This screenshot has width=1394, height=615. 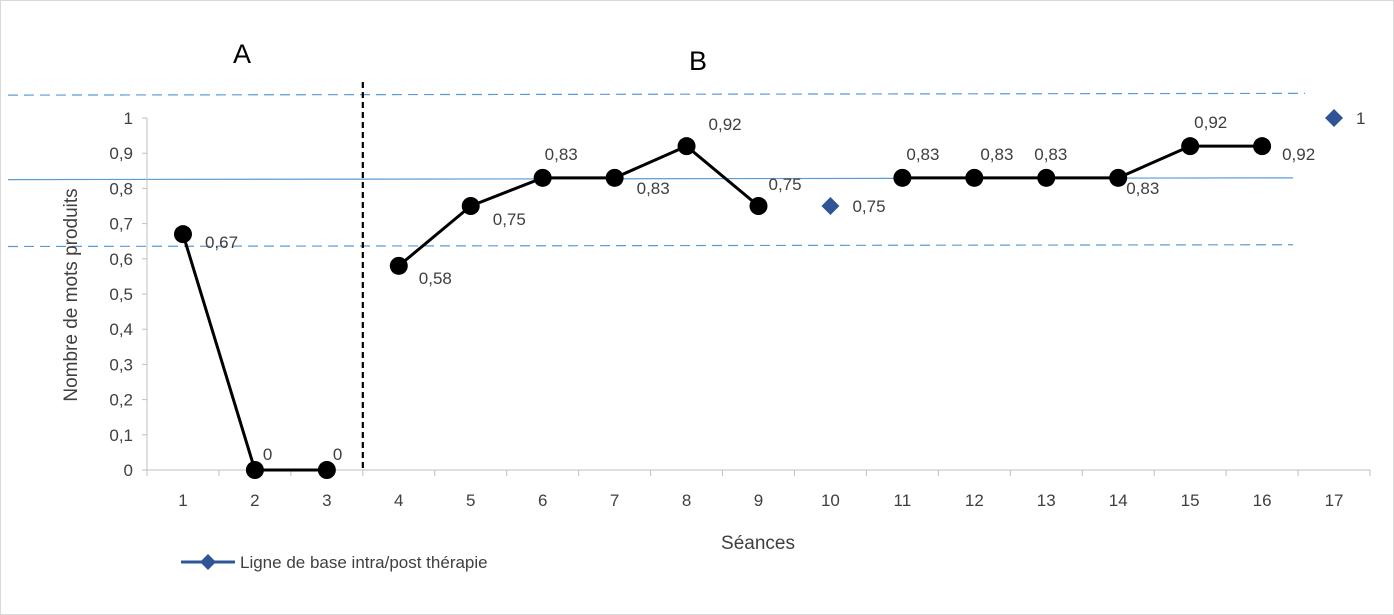 What do you see at coordinates (785, 184) in the screenshot?
I see `data-label-9: 0,75` at bounding box center [785, 184].